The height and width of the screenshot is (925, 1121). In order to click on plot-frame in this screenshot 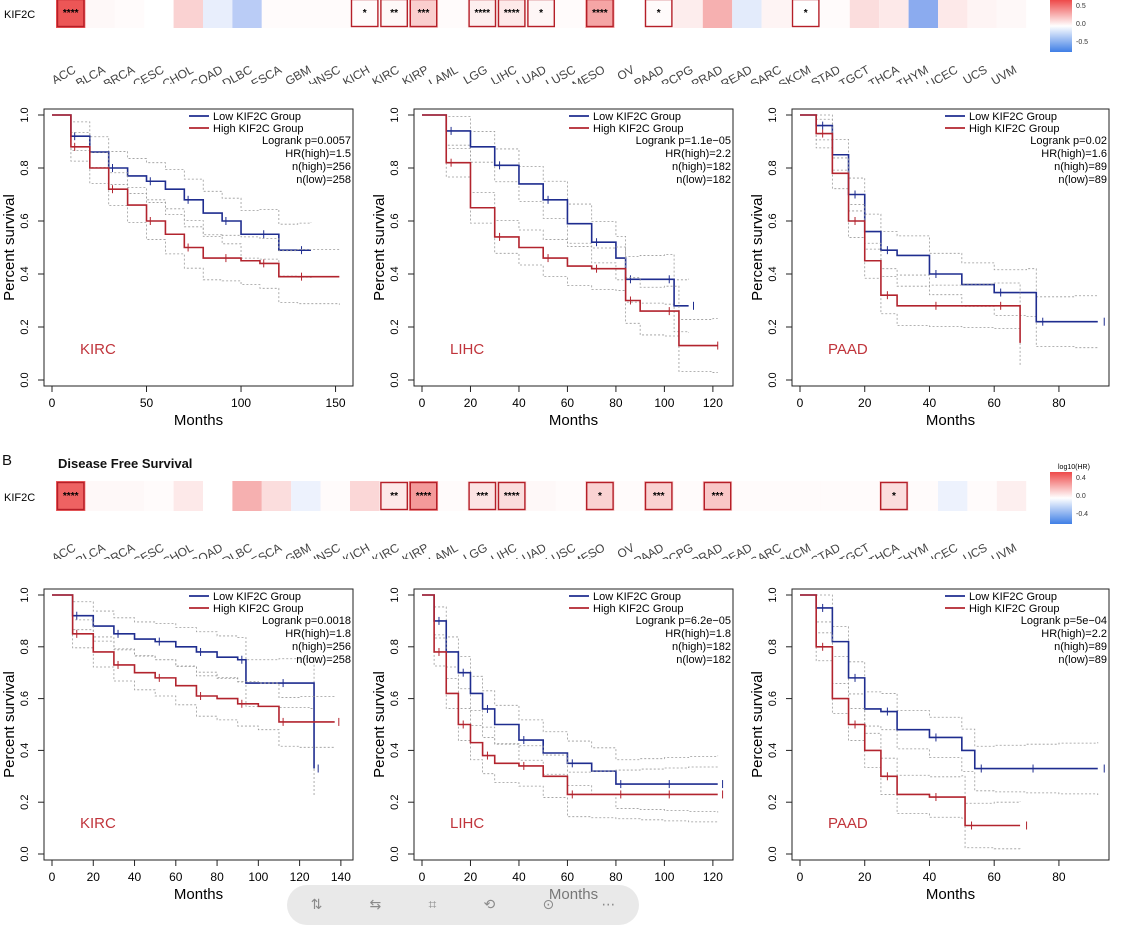, I will do `click(573, 247)`.